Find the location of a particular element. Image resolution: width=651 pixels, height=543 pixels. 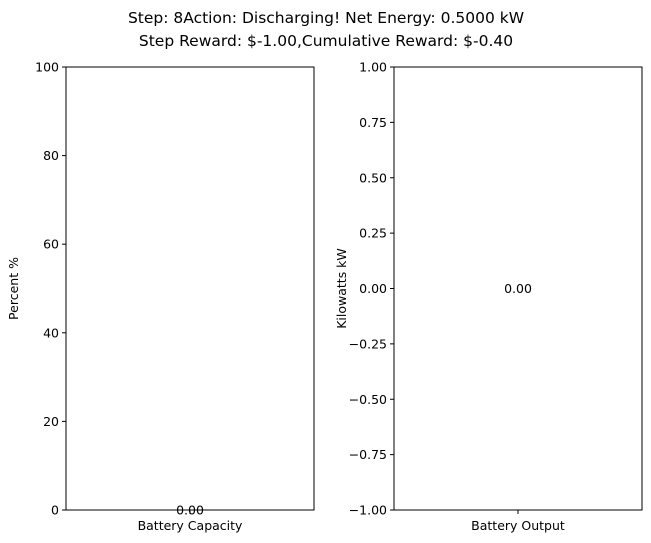

output-ytick-label: 0.25 is located at coordinates (373, 233).